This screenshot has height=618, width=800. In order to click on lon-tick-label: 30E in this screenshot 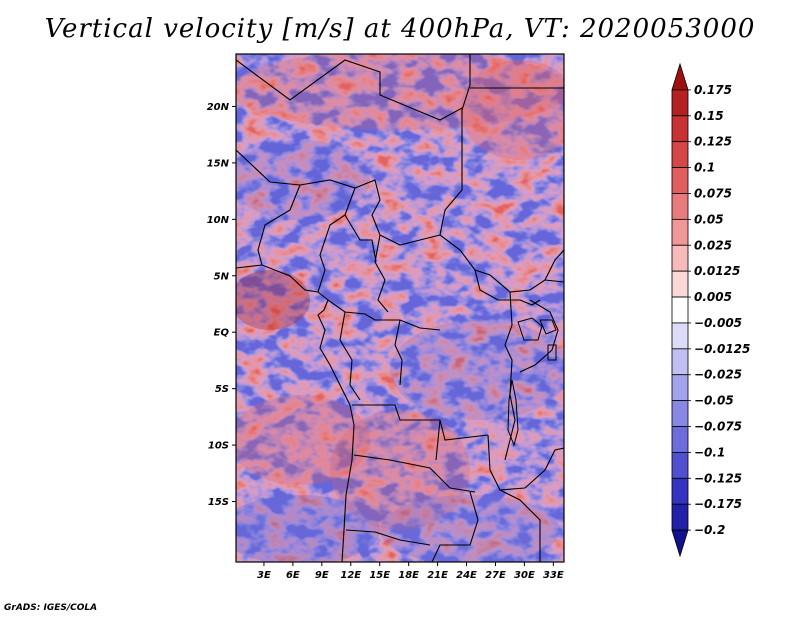, I will do `click(524, 575)`.